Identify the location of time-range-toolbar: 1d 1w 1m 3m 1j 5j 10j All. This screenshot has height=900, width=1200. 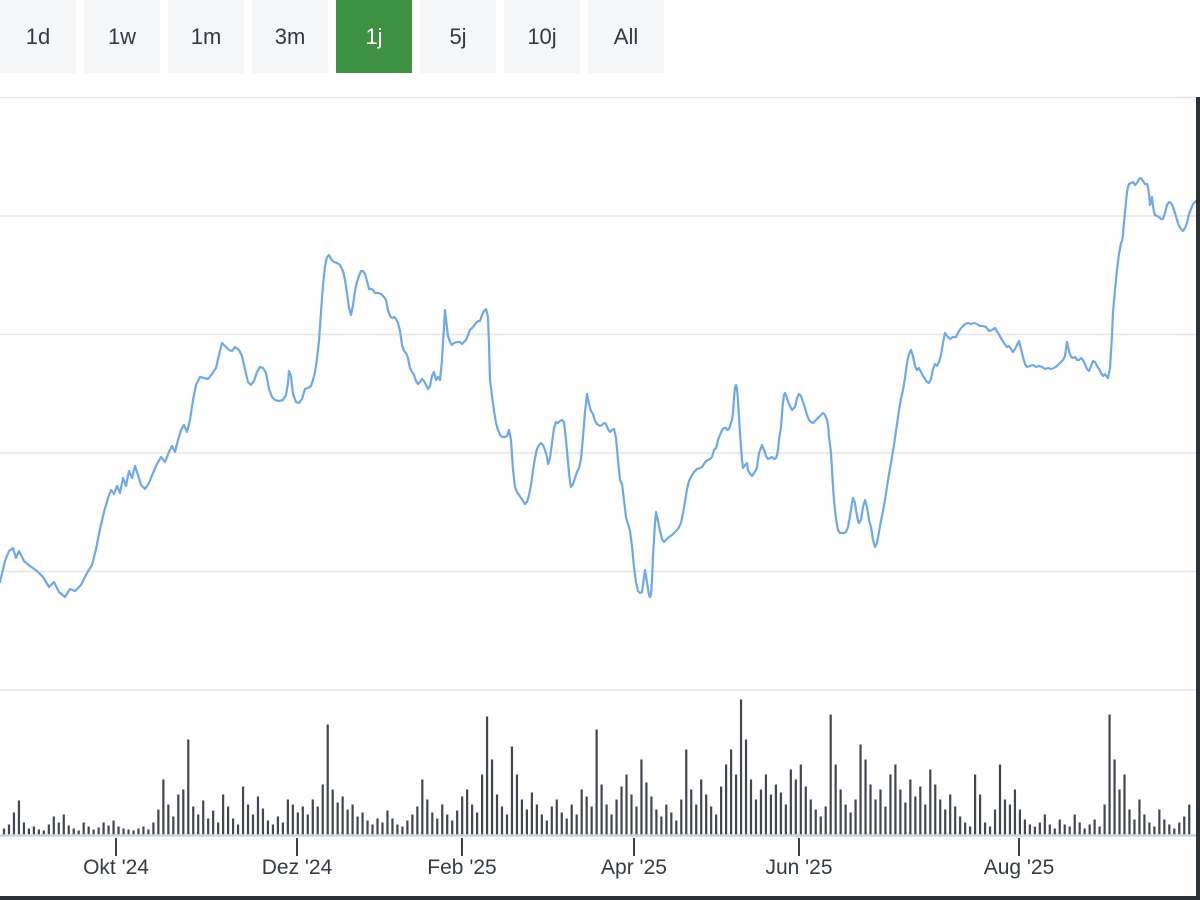
(332, 36).